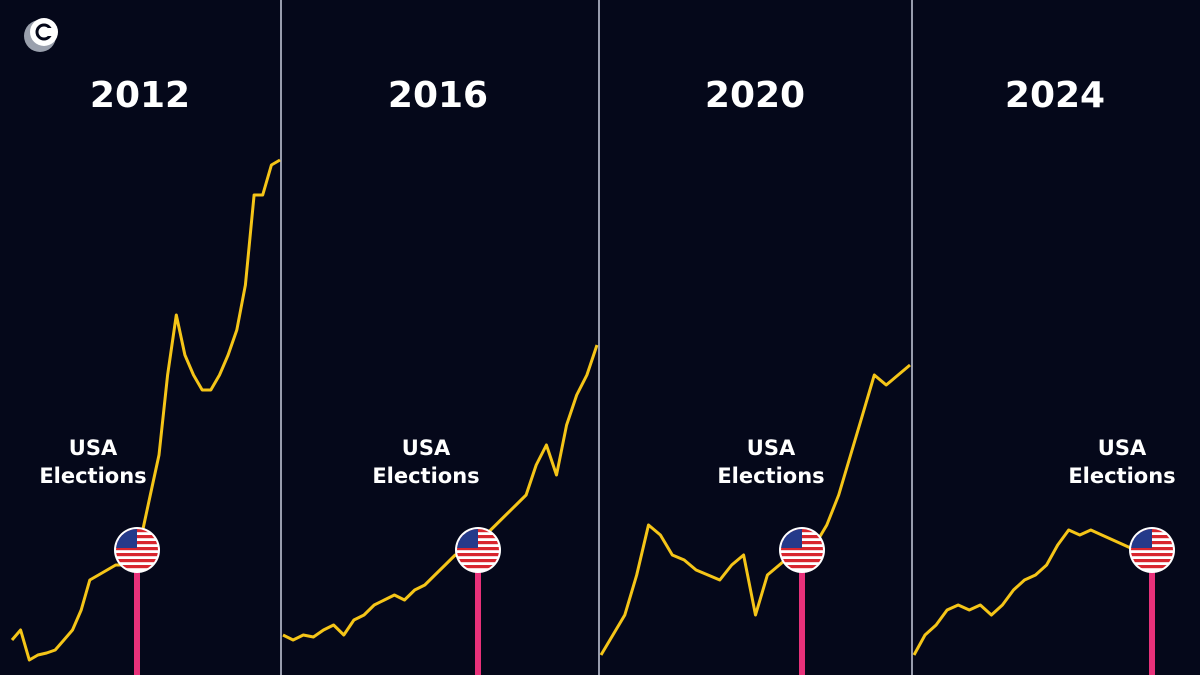  Describe the element at coordinates (438, 95) in the screenshot. I see `panel-title: 2016` at that location.